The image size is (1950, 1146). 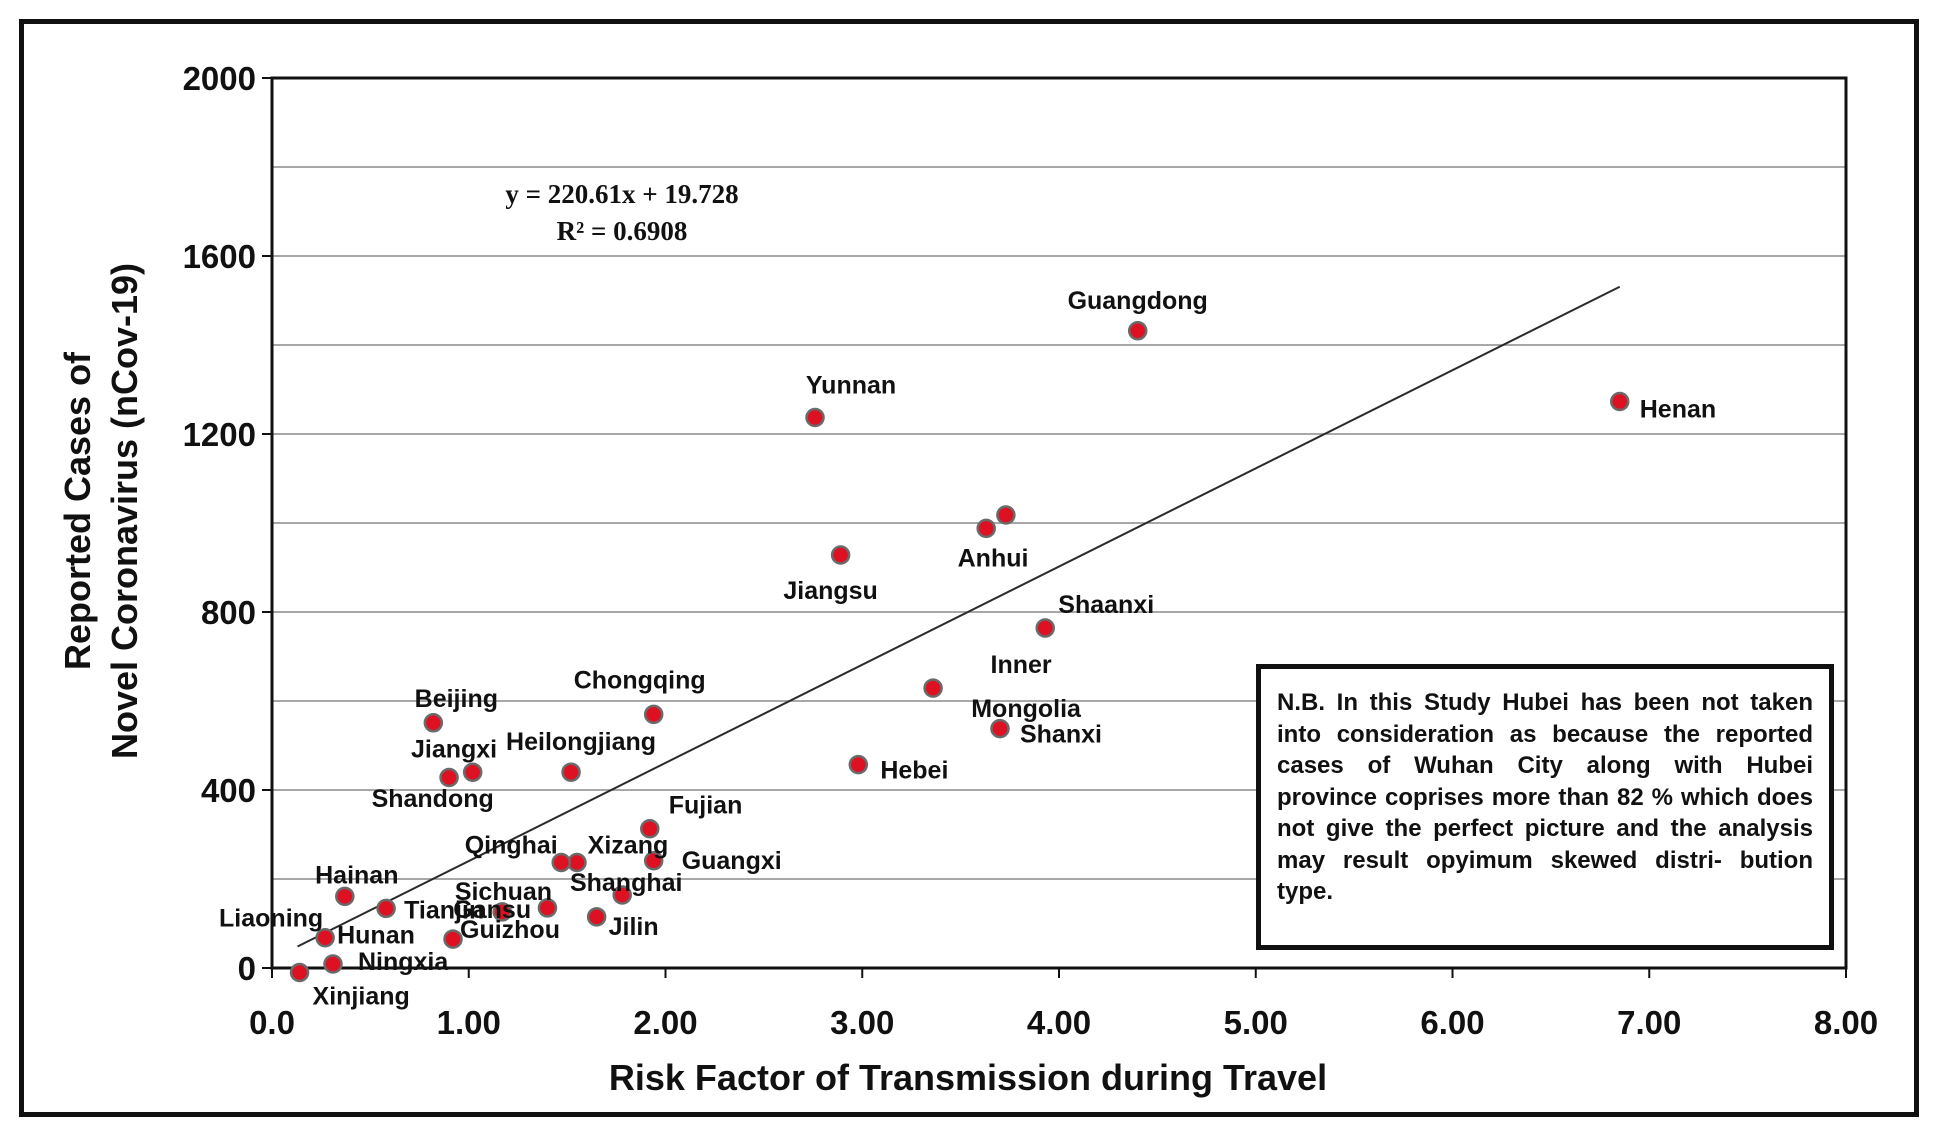 I want to click on x-tick-label: 4.00, so click(x=1059, y=1022).